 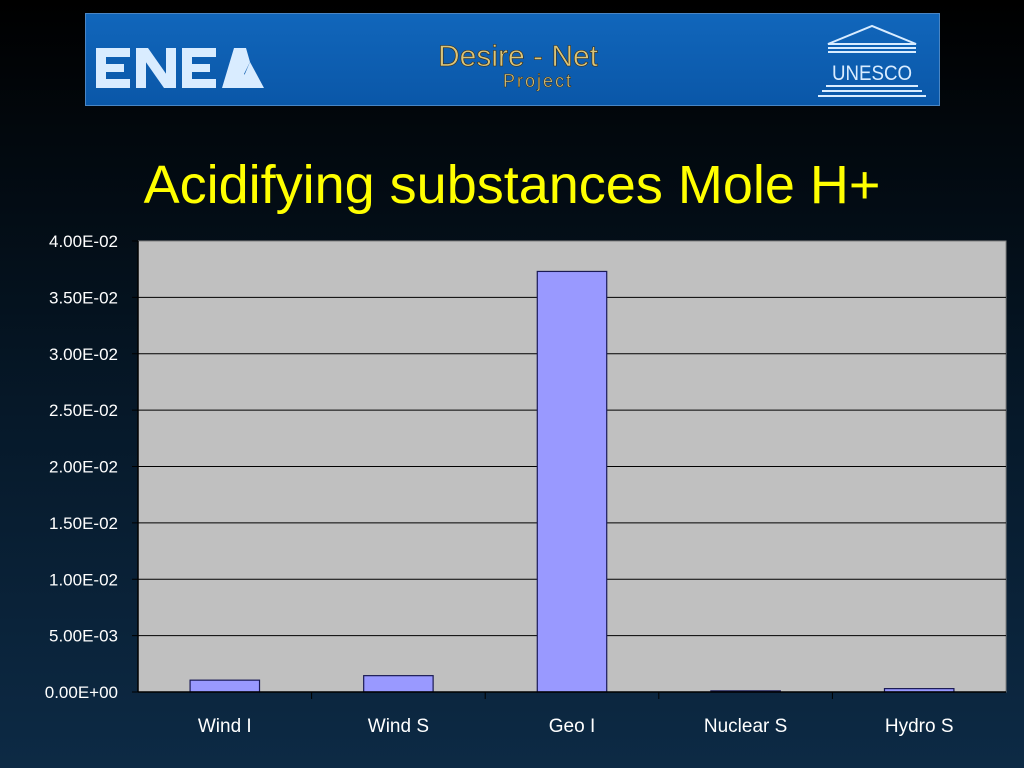 What do you see at coordinates (83, 523) in the screenshot?
I see `y-tick-label: 1.50E-02` at bounding box center [83, 523].